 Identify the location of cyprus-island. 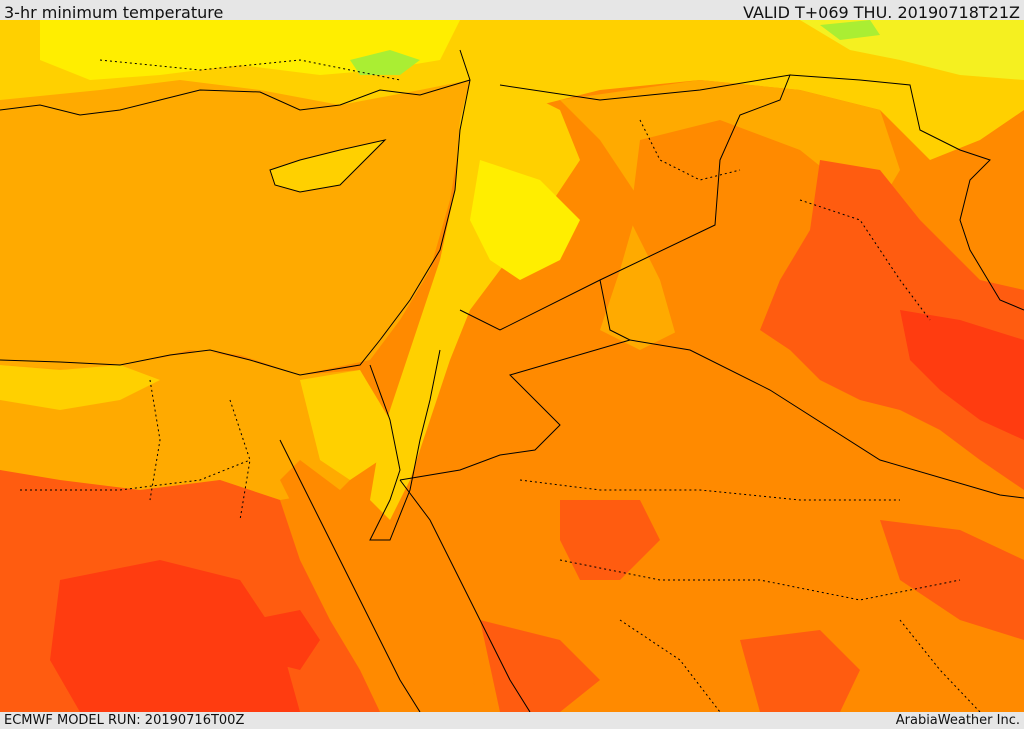
(328, 166).